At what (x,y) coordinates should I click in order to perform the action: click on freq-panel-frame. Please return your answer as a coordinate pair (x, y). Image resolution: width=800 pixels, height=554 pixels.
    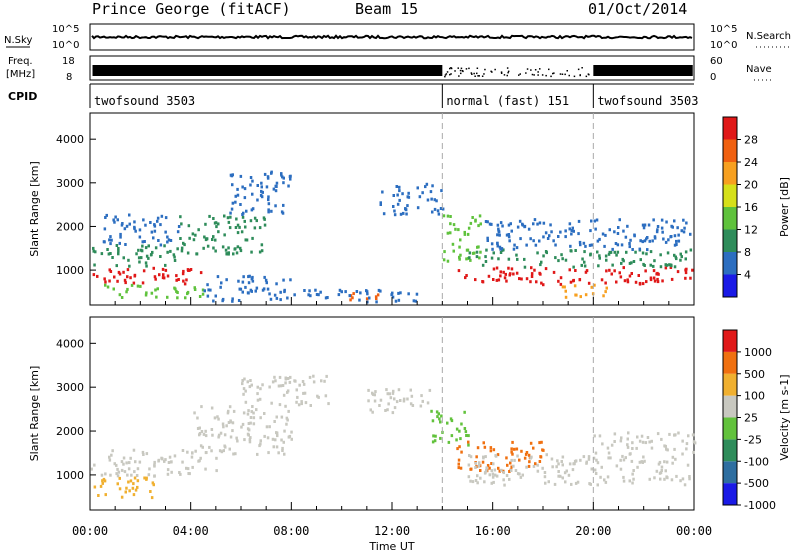
    Looking at the image, I should click on (392, 68).